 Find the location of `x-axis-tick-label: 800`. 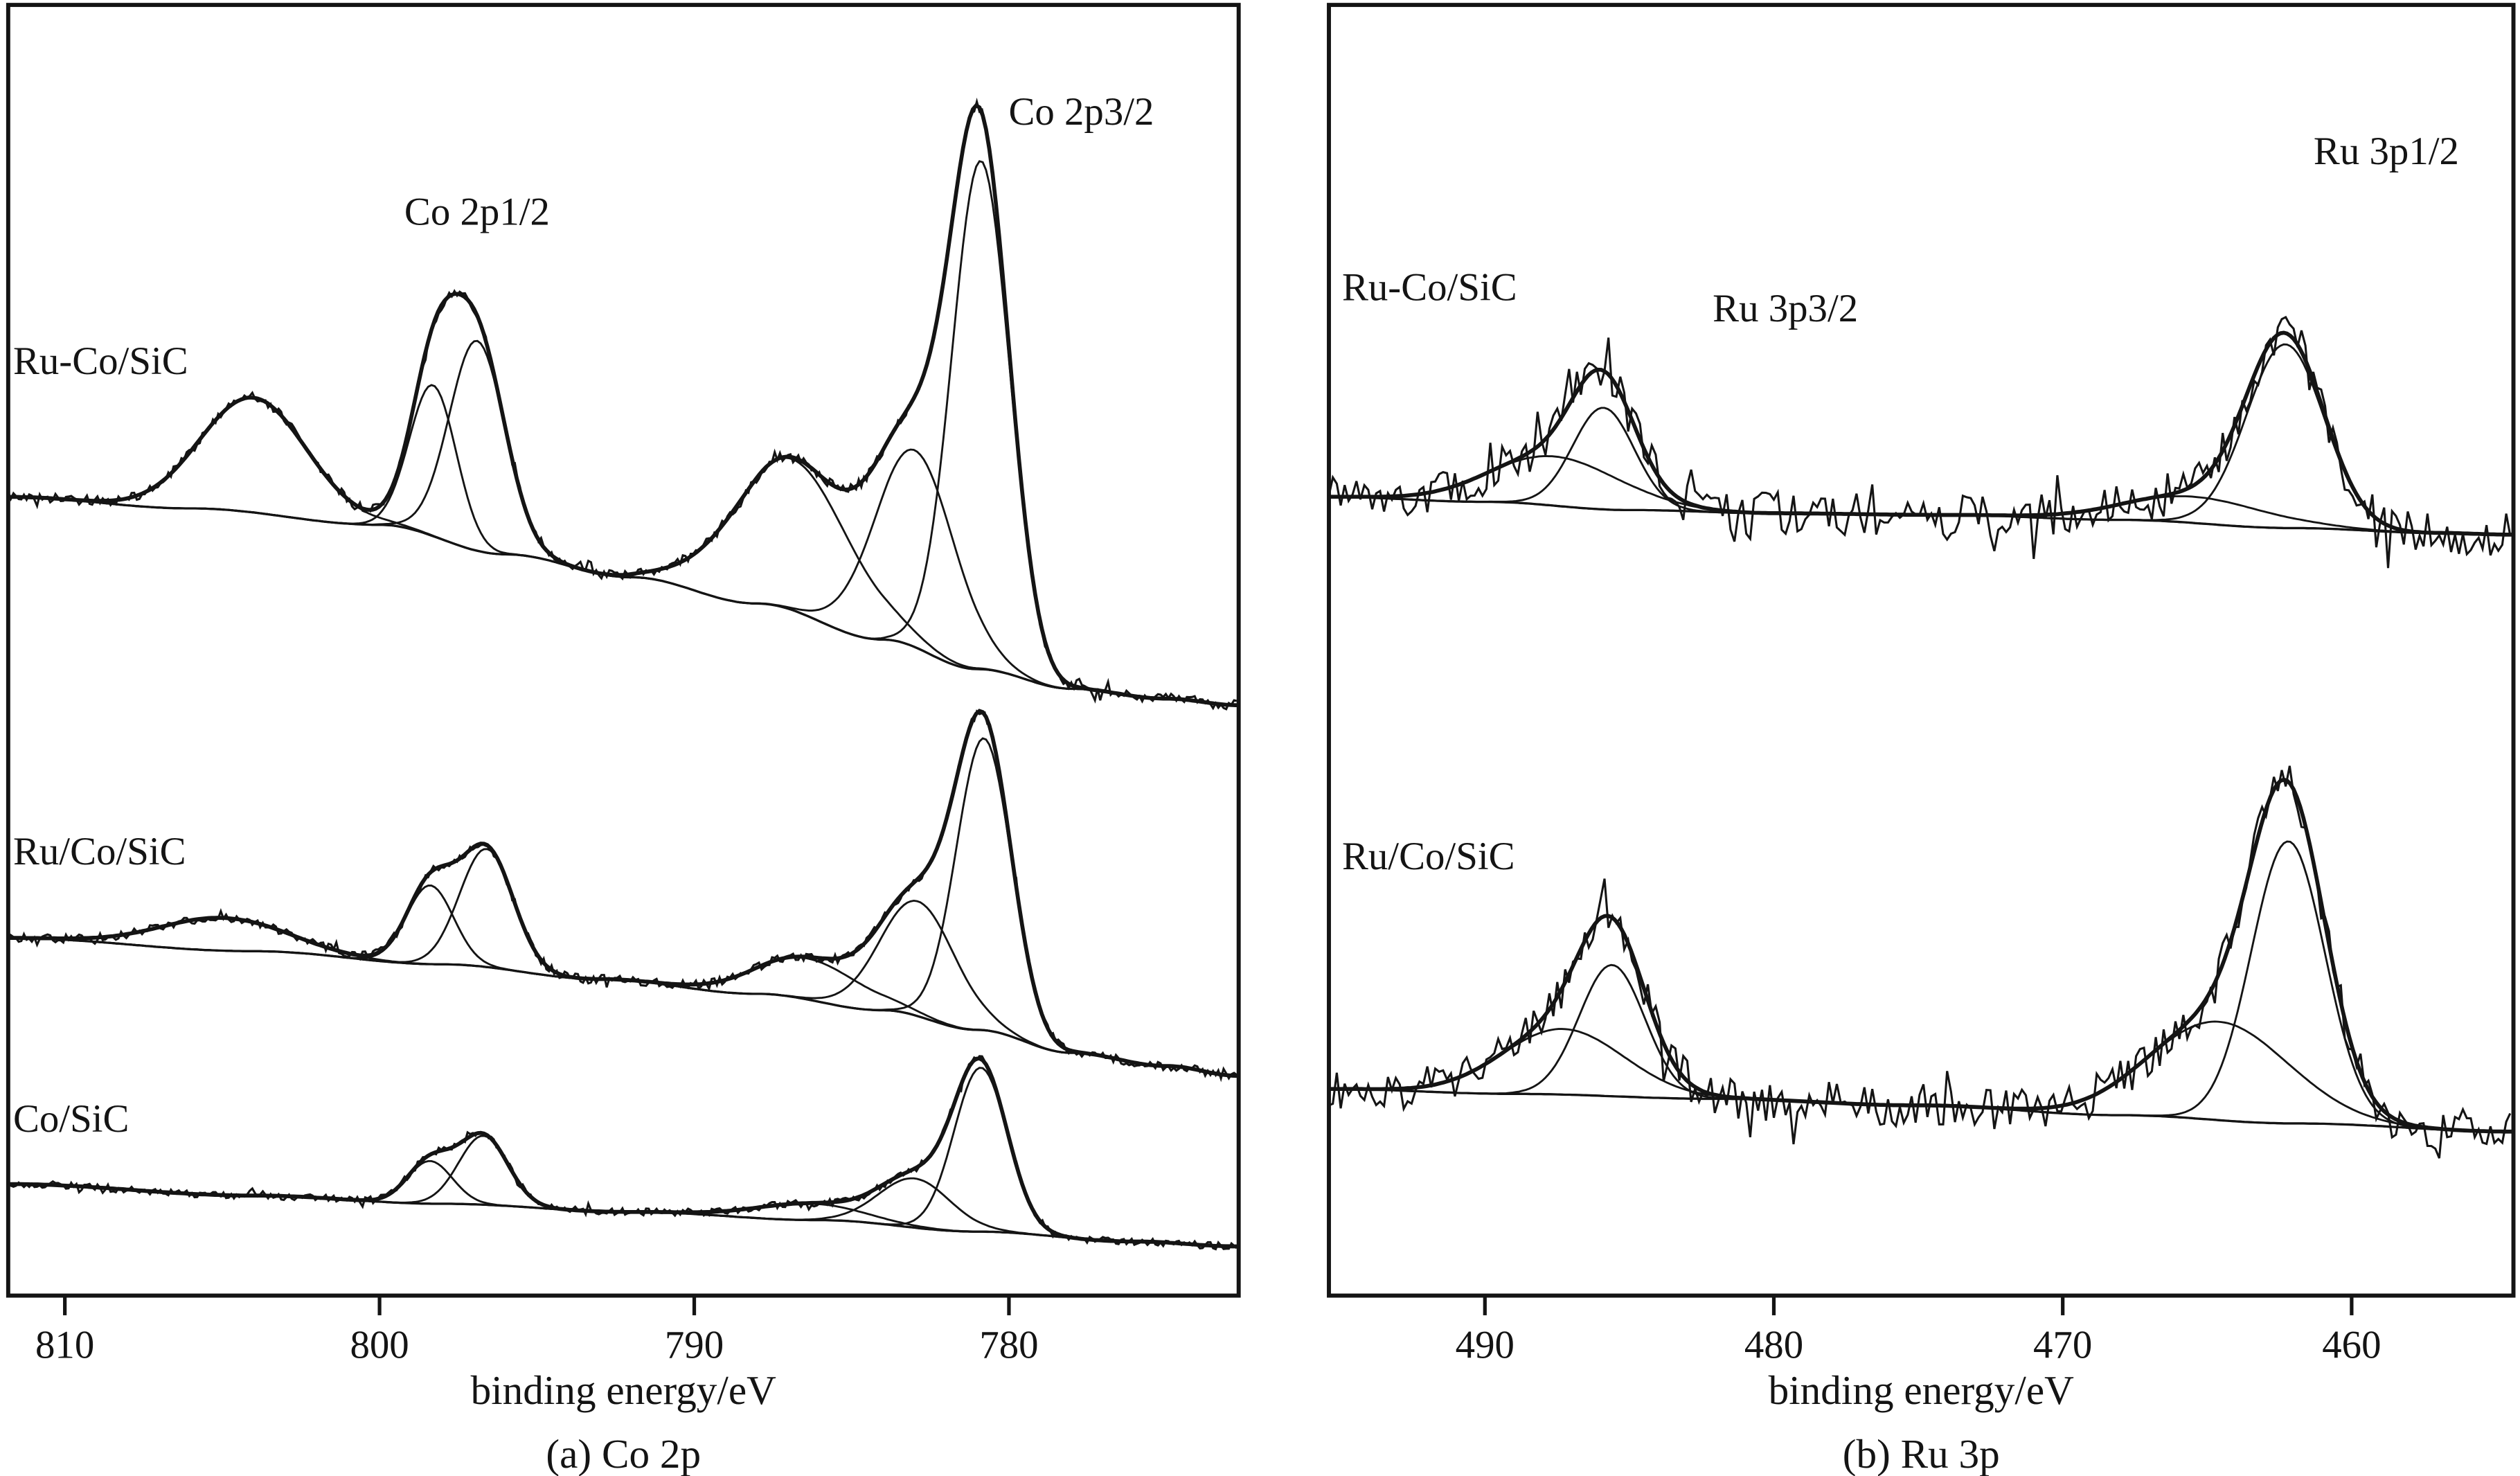

x-axis-tick-label: 800 is located at coordinates (379, 1345).